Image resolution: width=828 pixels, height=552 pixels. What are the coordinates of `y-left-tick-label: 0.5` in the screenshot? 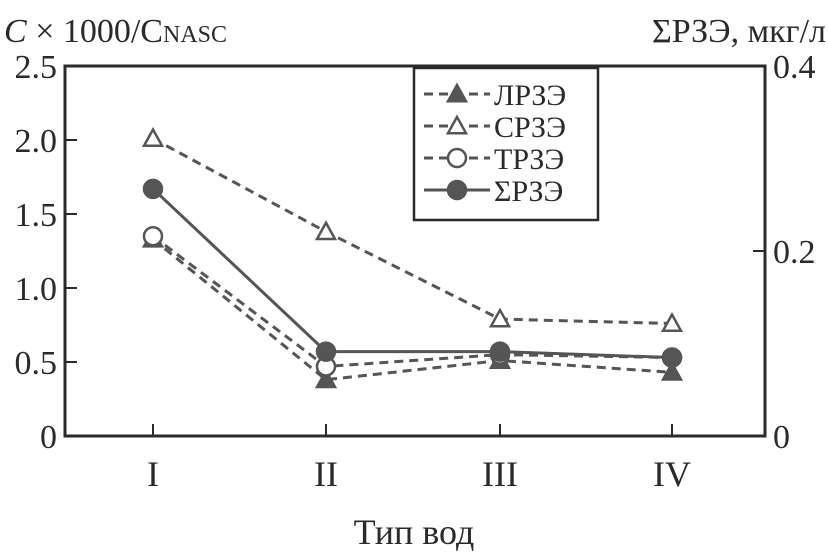 It's located at (36, 363).